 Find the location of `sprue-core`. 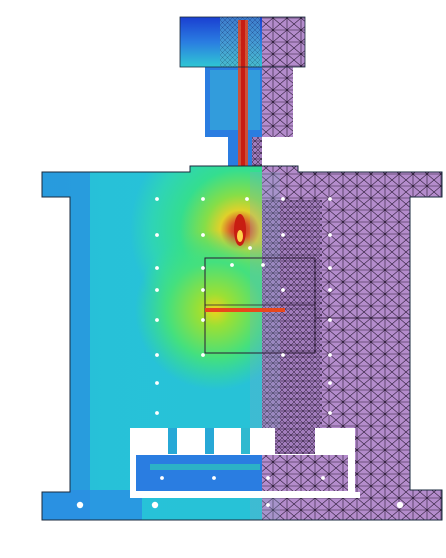

sprue-core is located at coordinates (243, 107).